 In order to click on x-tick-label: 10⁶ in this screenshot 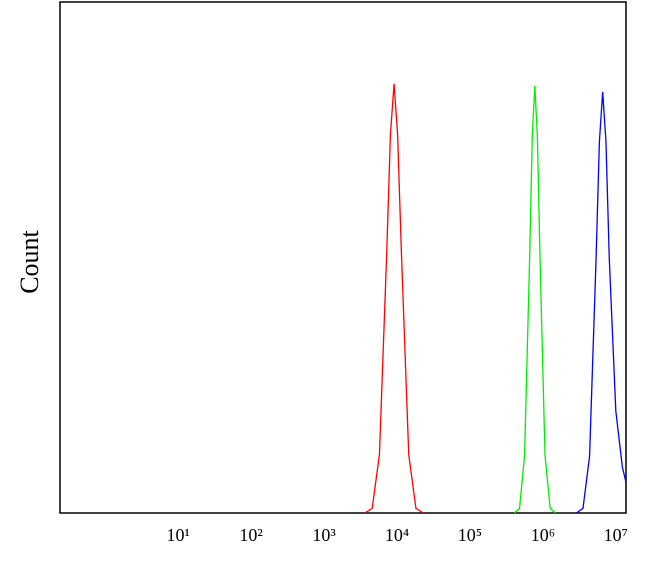, I will do `click(543, 535)`.